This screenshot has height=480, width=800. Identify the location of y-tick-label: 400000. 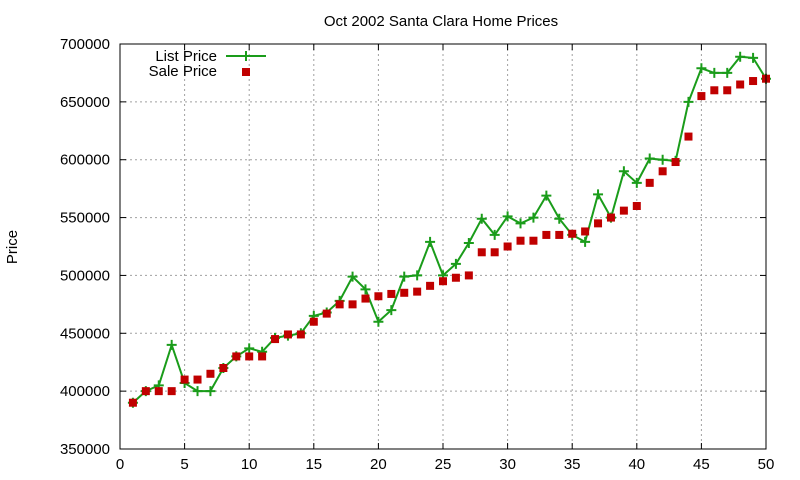
(85, 391).